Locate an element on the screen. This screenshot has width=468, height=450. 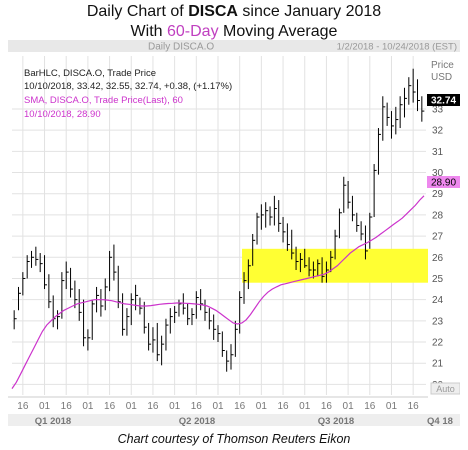
sma-price-tag-bg is located at coordinates (443, 182).